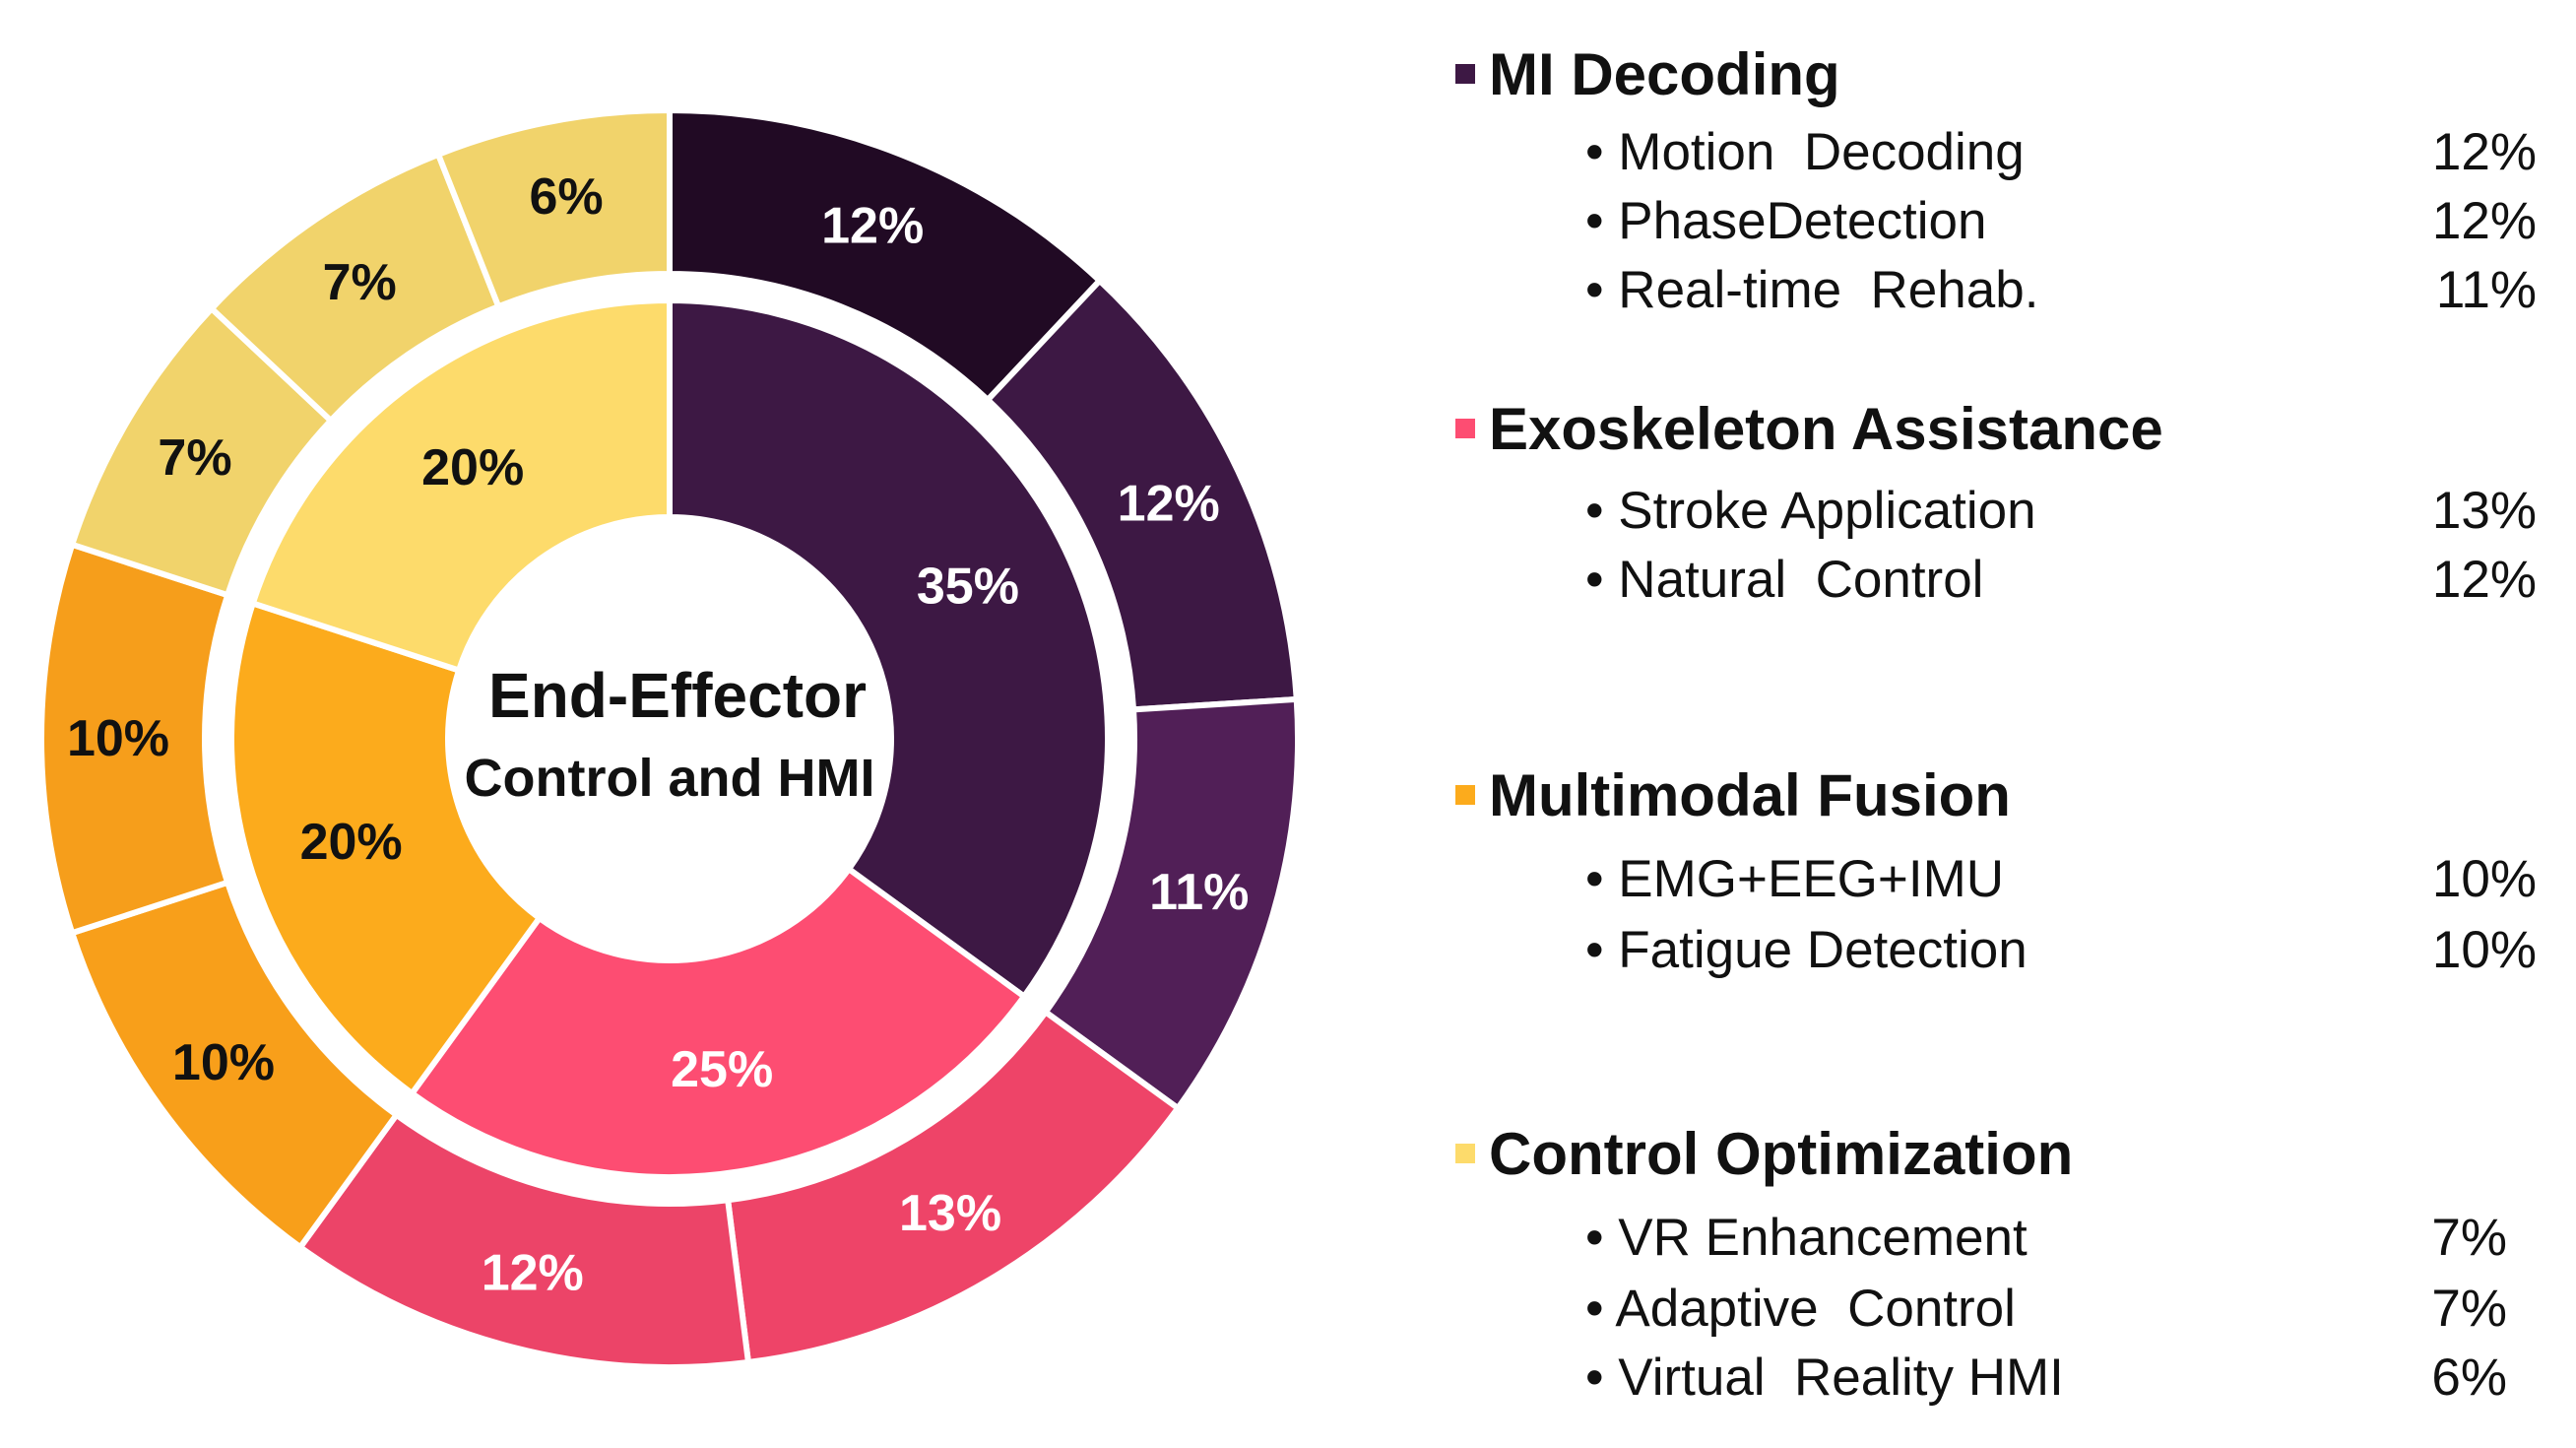  What do you see at coordinates (968, 587) in the screenshot?
I see `inner-label-mi-decoding: 35%` at bounding box center [968, 587].